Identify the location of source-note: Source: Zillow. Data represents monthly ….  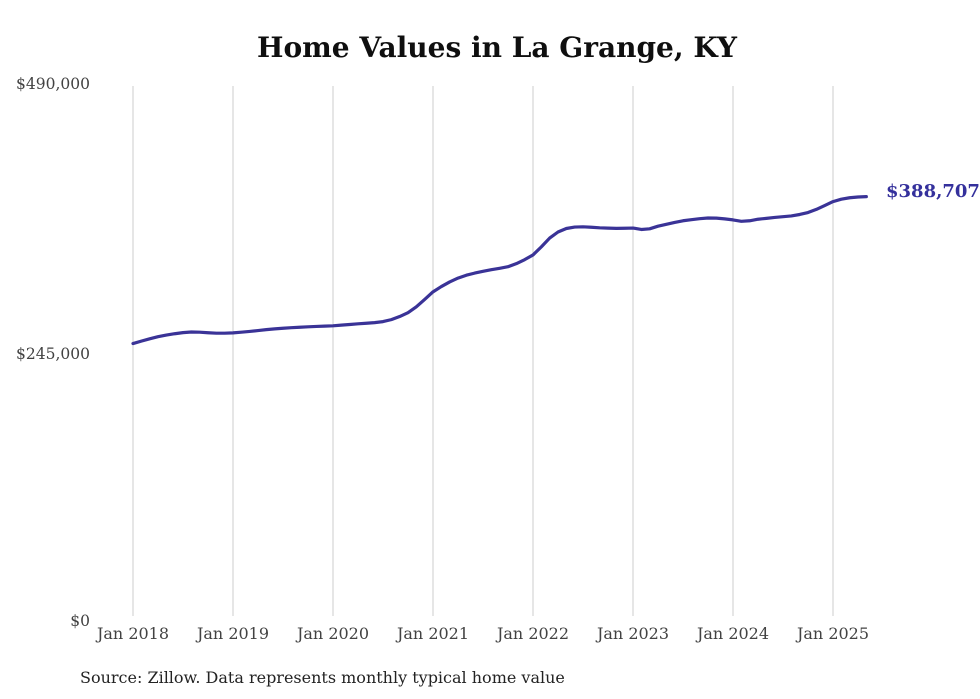
(322, 677).